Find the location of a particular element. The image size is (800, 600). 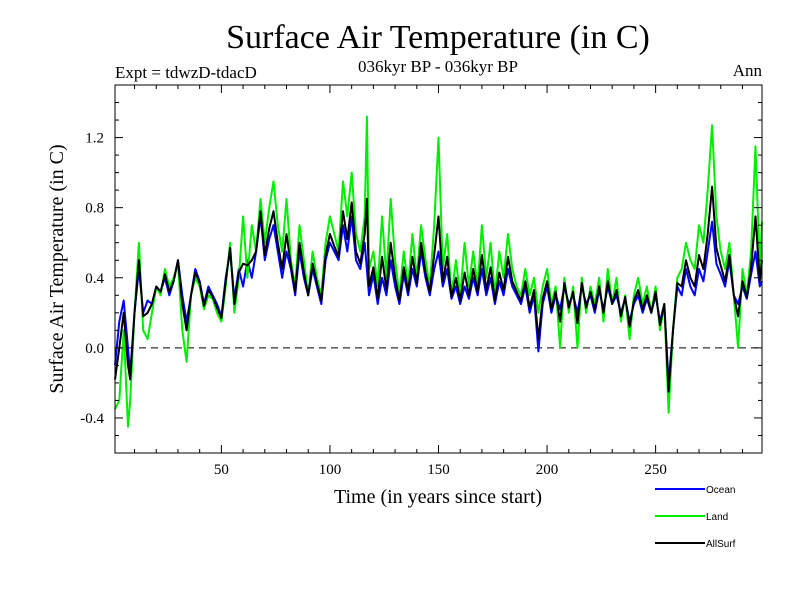

legend-label-ocean: Ocean is located at coordinates (720, 490).